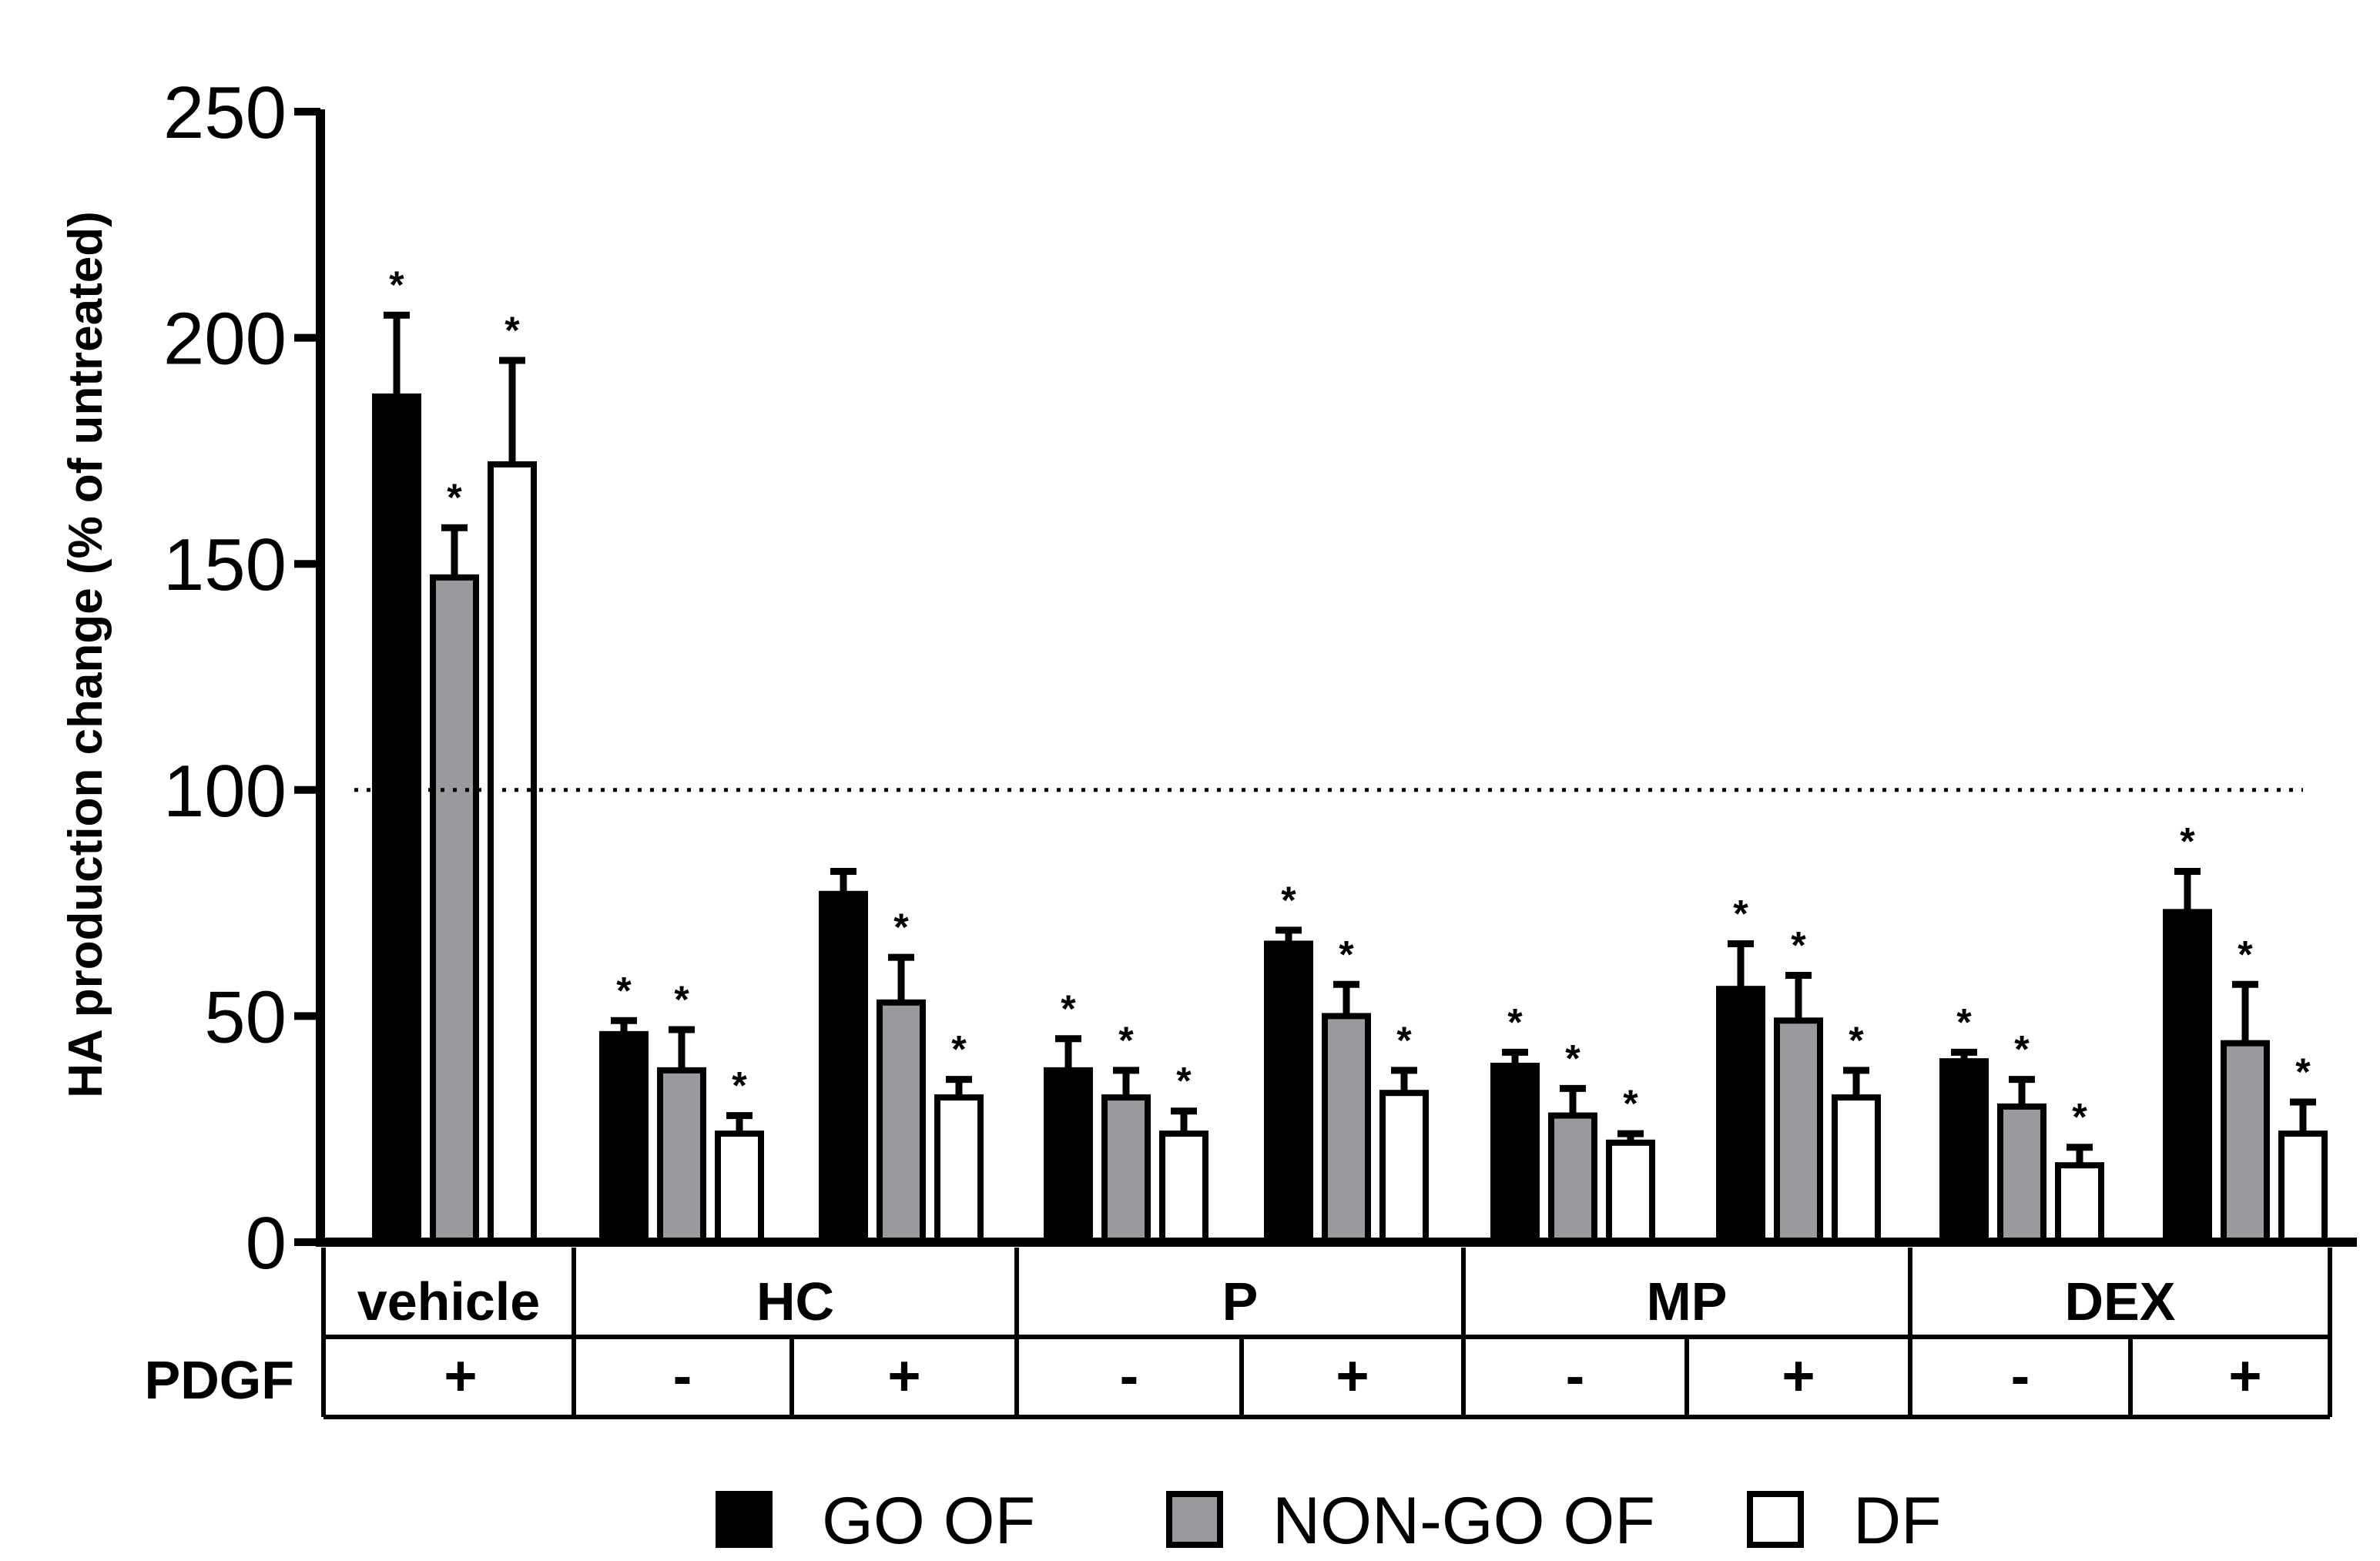 The image size is (2380, 1561). Describe the element at coordinates (2022, 1049) in the screenshot. I see `significance-star-non-go-of-7: *` at that location.